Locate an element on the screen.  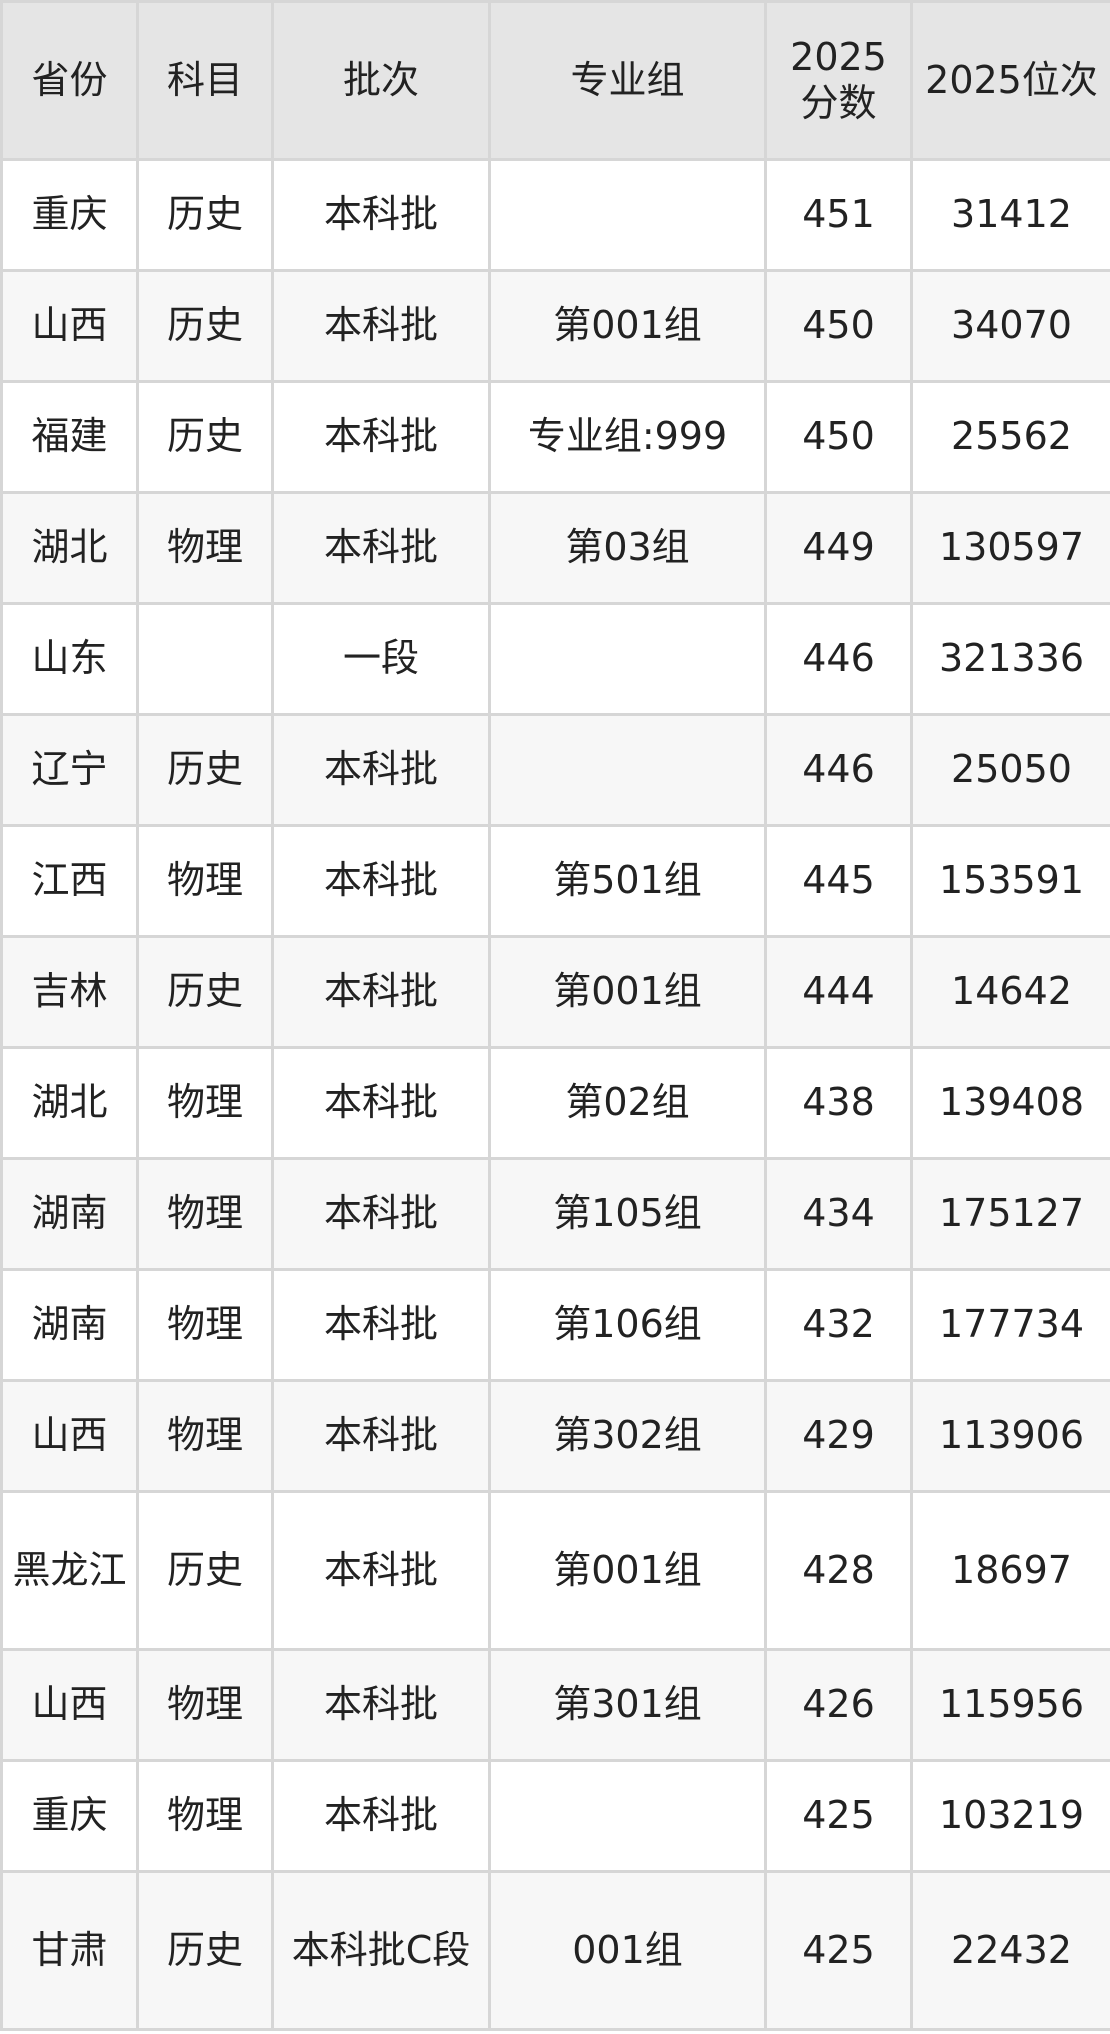
cell-rank: 103219 is located at coordinates (1010, 1816).